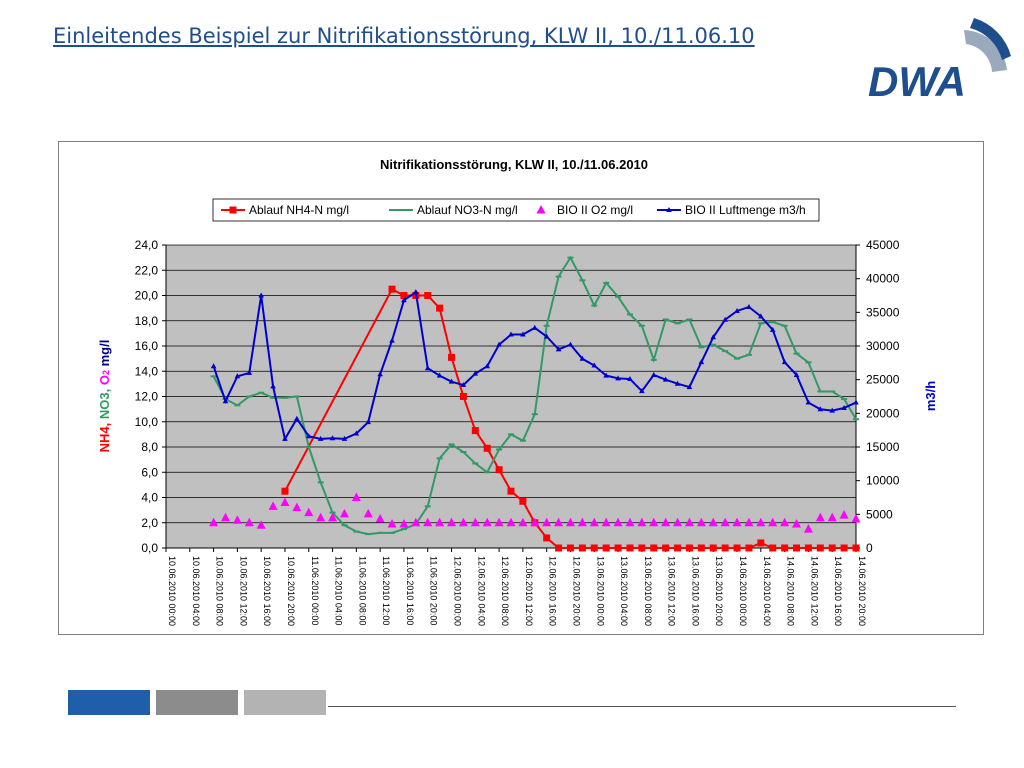  Describe the element at coordinates (883, 279) in the screenshot. I see `y2-tick-label: 40000` at that location.